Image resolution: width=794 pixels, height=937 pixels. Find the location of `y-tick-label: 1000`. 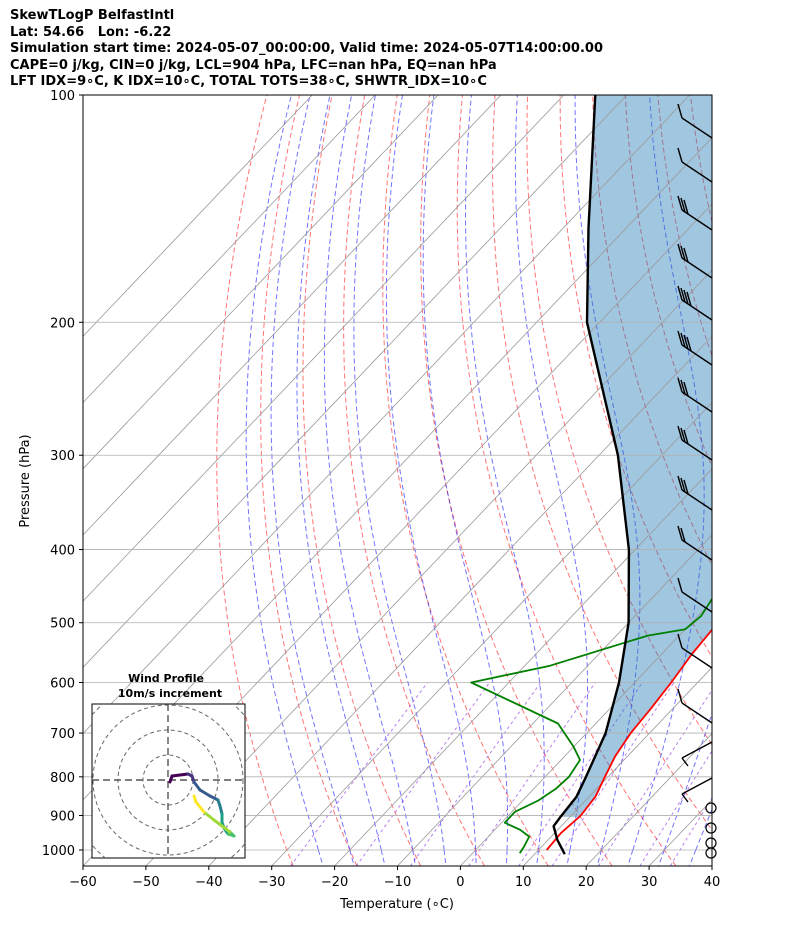

y-tick-label: 1000 is located at coordinates (58, 851).